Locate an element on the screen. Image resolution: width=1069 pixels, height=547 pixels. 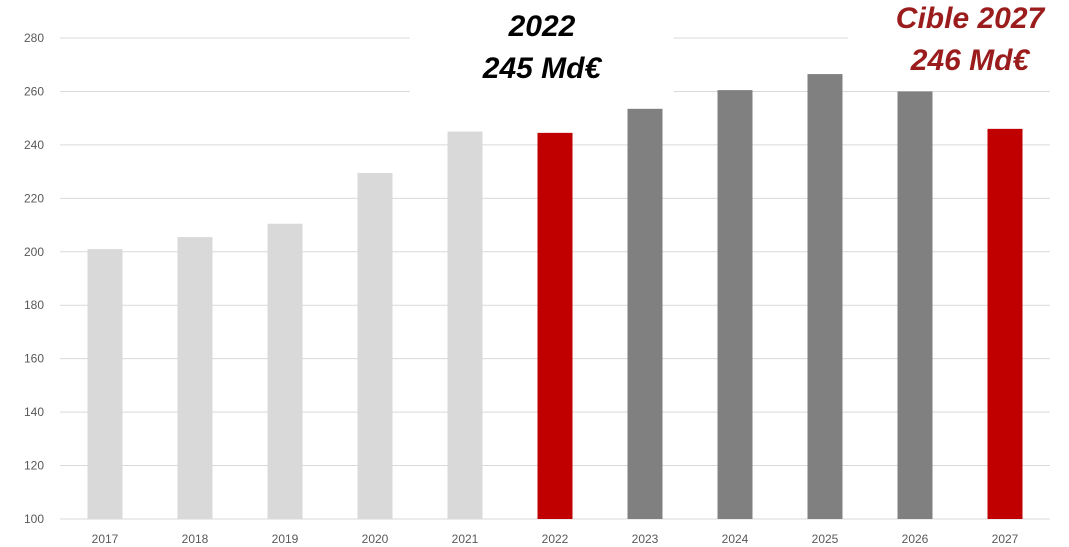
annotation-2027-background is located at coordinates (958, 45).